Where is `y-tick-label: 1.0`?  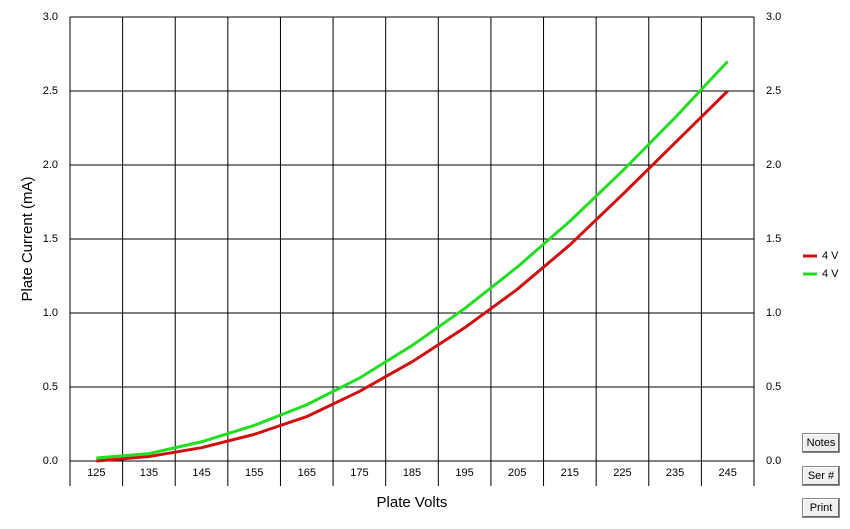 y-tick-label: 1.0 is located at coordinates (50, 313).